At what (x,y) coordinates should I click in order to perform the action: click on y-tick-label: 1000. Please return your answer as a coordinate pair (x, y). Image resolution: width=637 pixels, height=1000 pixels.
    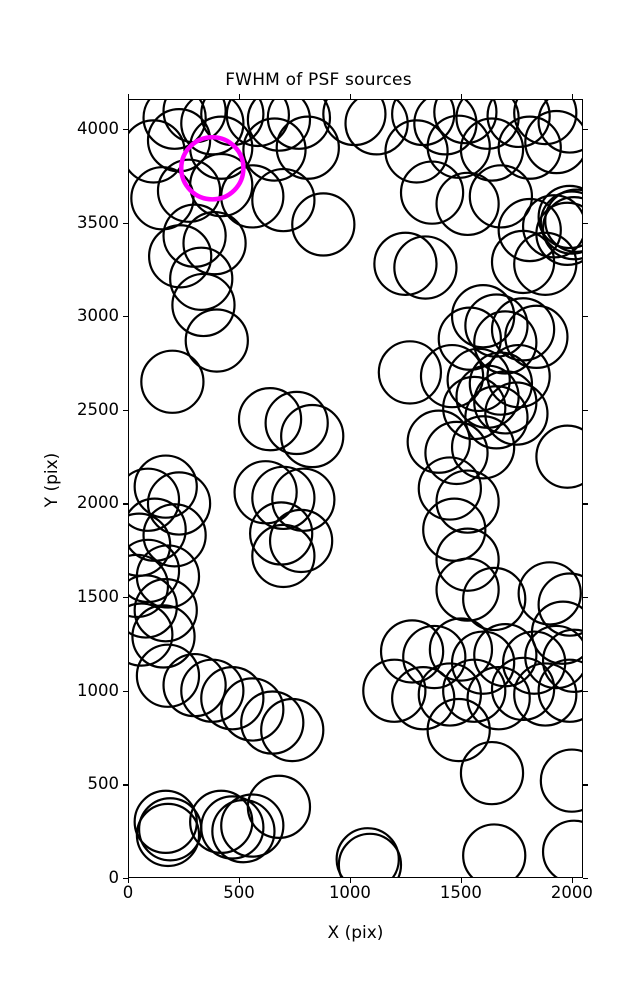
    Looking at the image, I should click on (98, 690).